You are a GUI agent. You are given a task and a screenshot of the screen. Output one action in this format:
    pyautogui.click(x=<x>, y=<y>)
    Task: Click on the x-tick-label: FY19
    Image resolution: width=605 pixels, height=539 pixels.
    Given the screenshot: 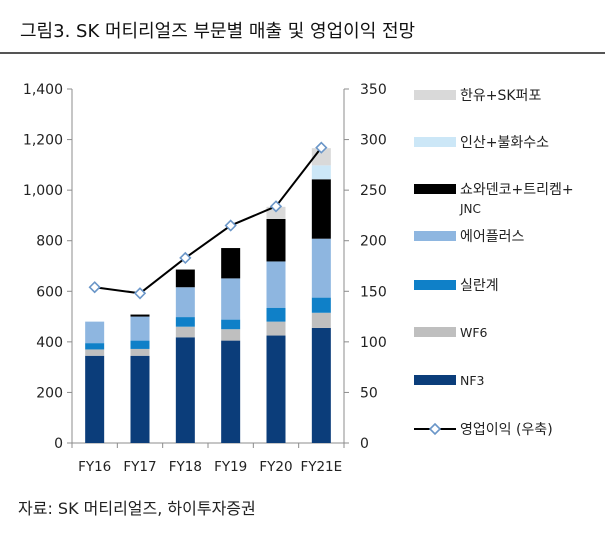 What is the action you would take?
    pyautogui.click(x=230, y=467)
    